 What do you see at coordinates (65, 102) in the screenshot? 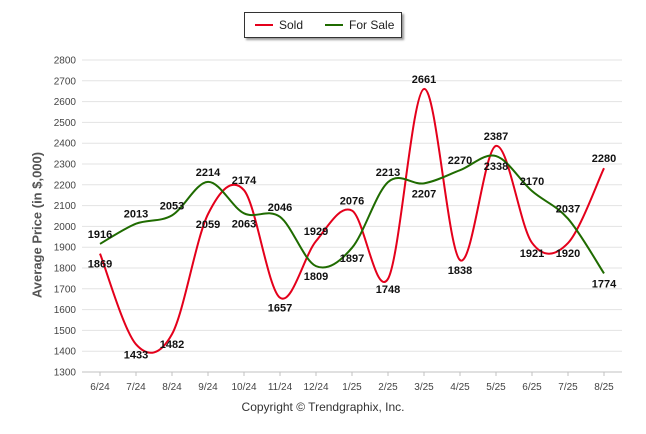
I see `y-tick-label-2600: 2600` at bounding box center [65, 102].